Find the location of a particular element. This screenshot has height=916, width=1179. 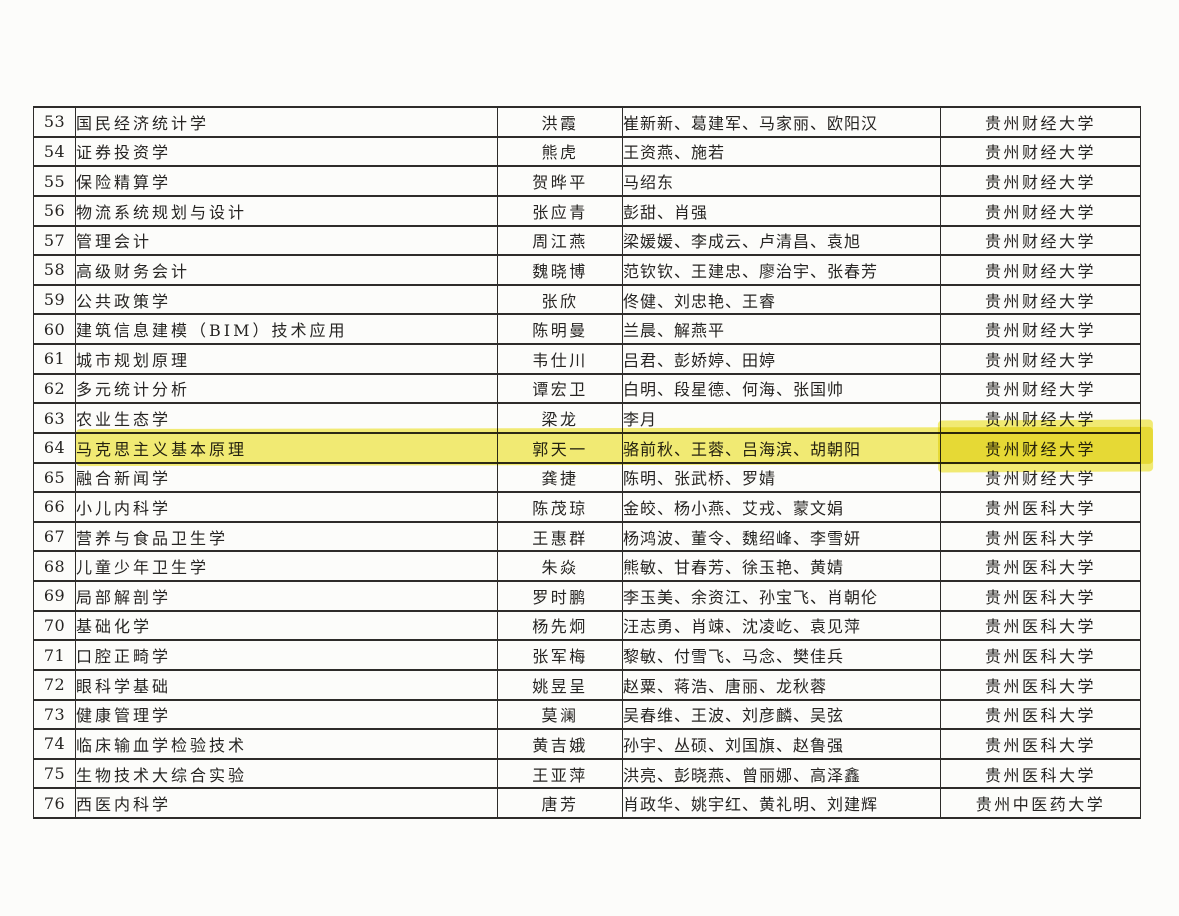

row-number-cell: 62 is located at coordinates (54, 388).